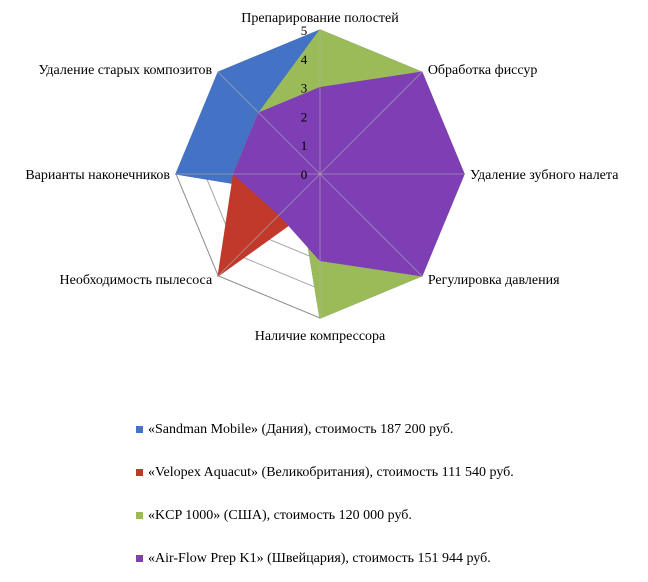  I want to click on legend-label-3: «KCP 1000» (США), стоимость 120 000 руб., so click(280, 515).